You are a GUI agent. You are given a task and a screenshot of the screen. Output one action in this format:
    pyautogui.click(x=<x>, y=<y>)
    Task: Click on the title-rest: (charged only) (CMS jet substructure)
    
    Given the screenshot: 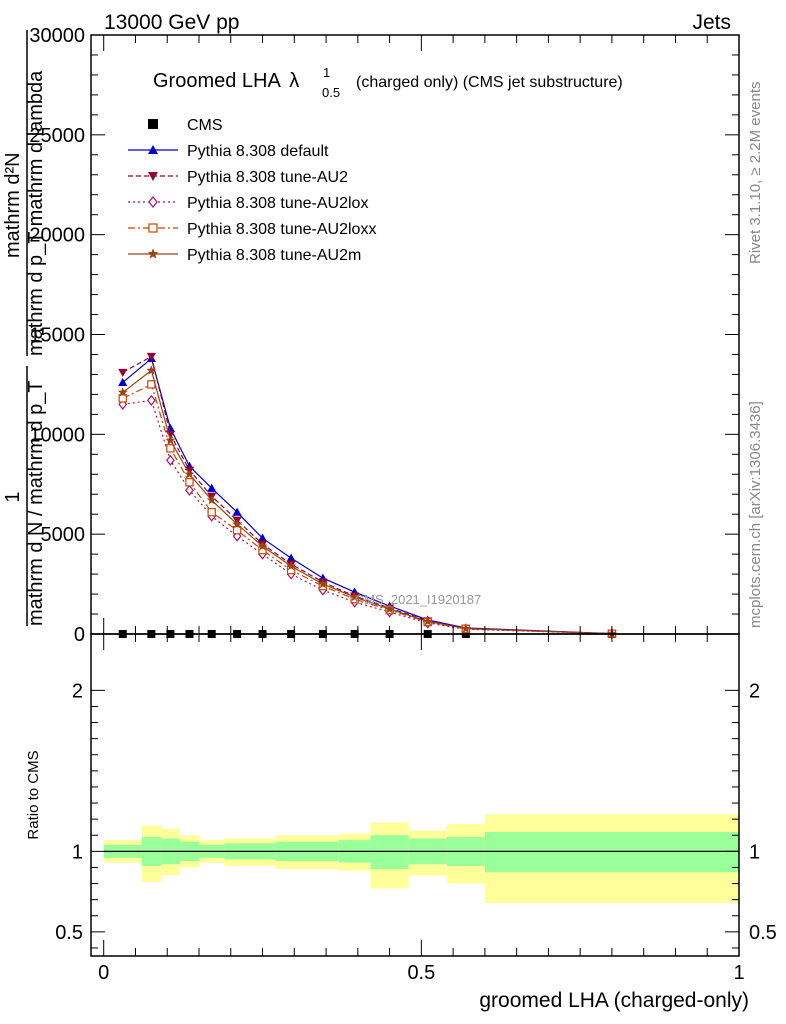 What is the action you would take?
    pyautogui.click(x=489, y=82)
    